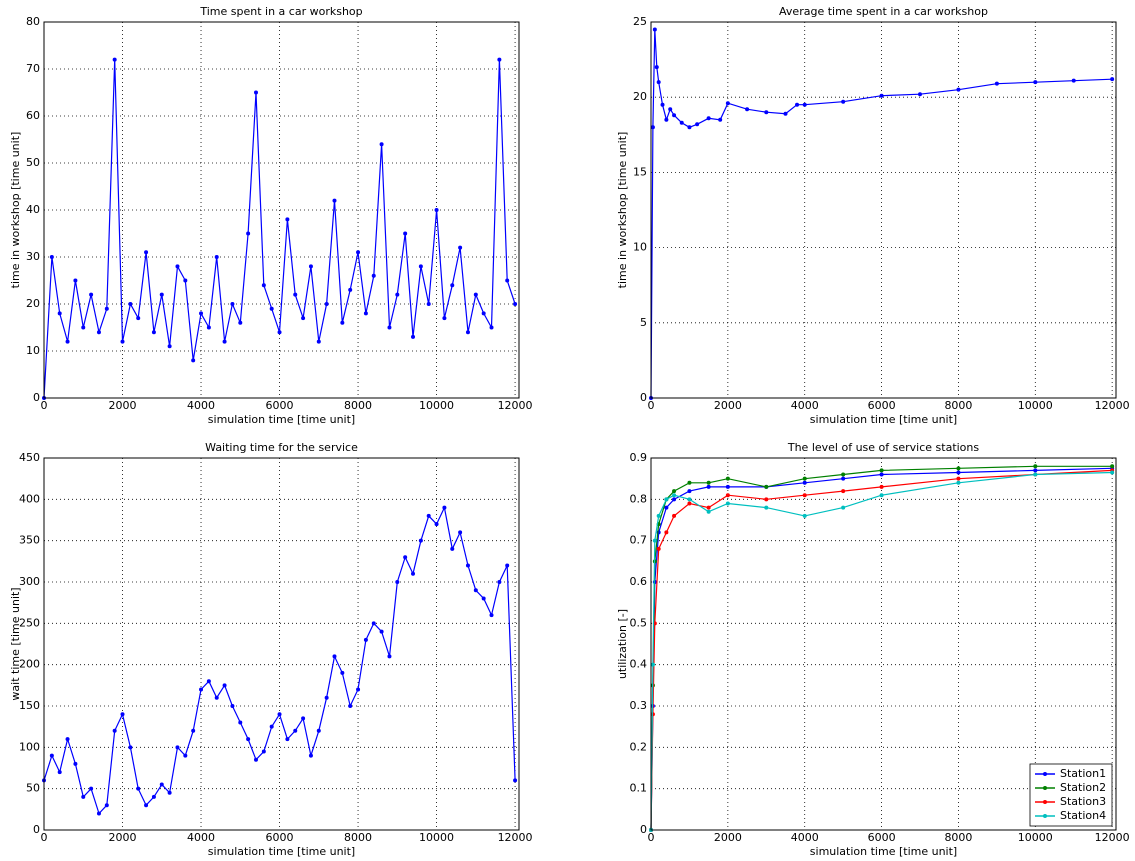  Describe the element at coordinates (639, 788) in the screenshot. I see `y-tick-label: 0.1` at that location.